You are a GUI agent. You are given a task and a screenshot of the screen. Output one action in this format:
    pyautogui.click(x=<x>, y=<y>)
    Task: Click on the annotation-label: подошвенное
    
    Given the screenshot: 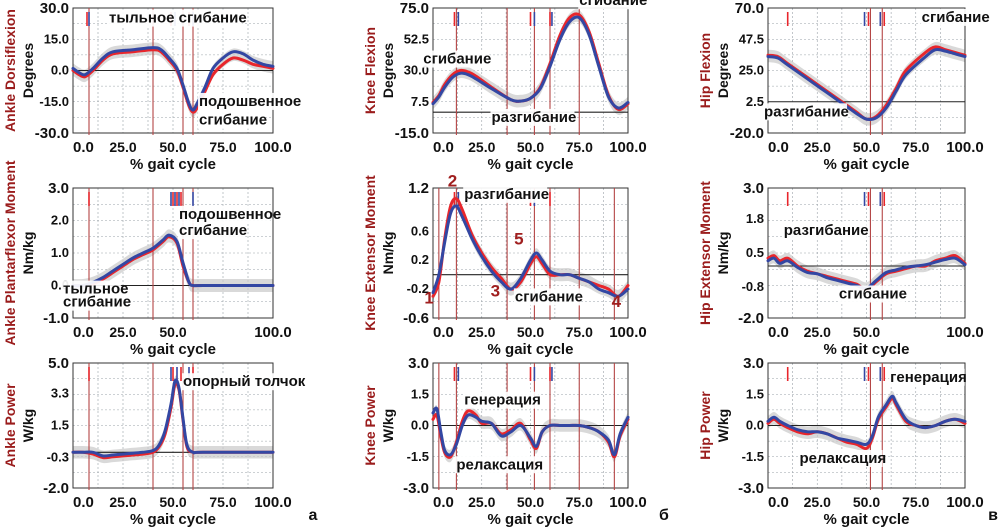 What is the action you would take?
    pyautogui.click(x=230, y=214)
    